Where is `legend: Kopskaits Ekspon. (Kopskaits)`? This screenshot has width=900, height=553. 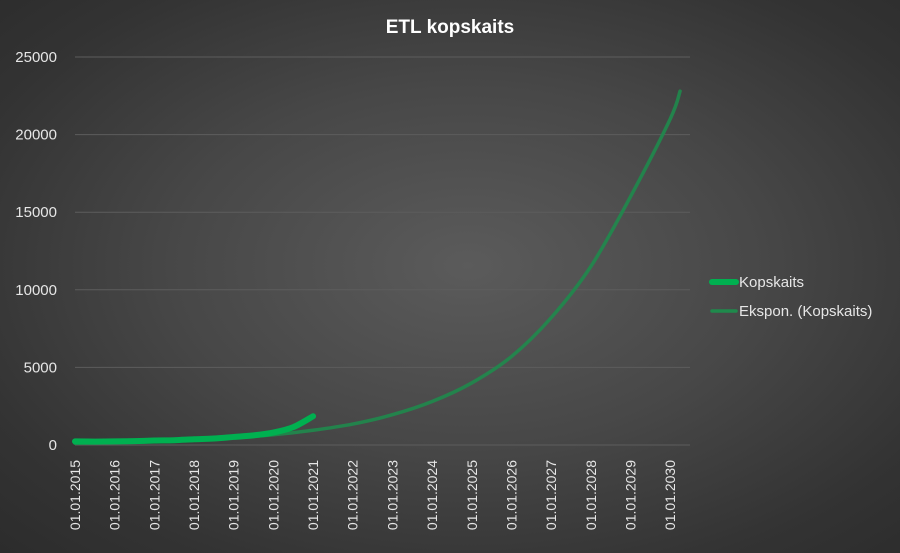 legend: Kopskaits Ekspon. (Kopskaits) is located at coordinates (790, 297).